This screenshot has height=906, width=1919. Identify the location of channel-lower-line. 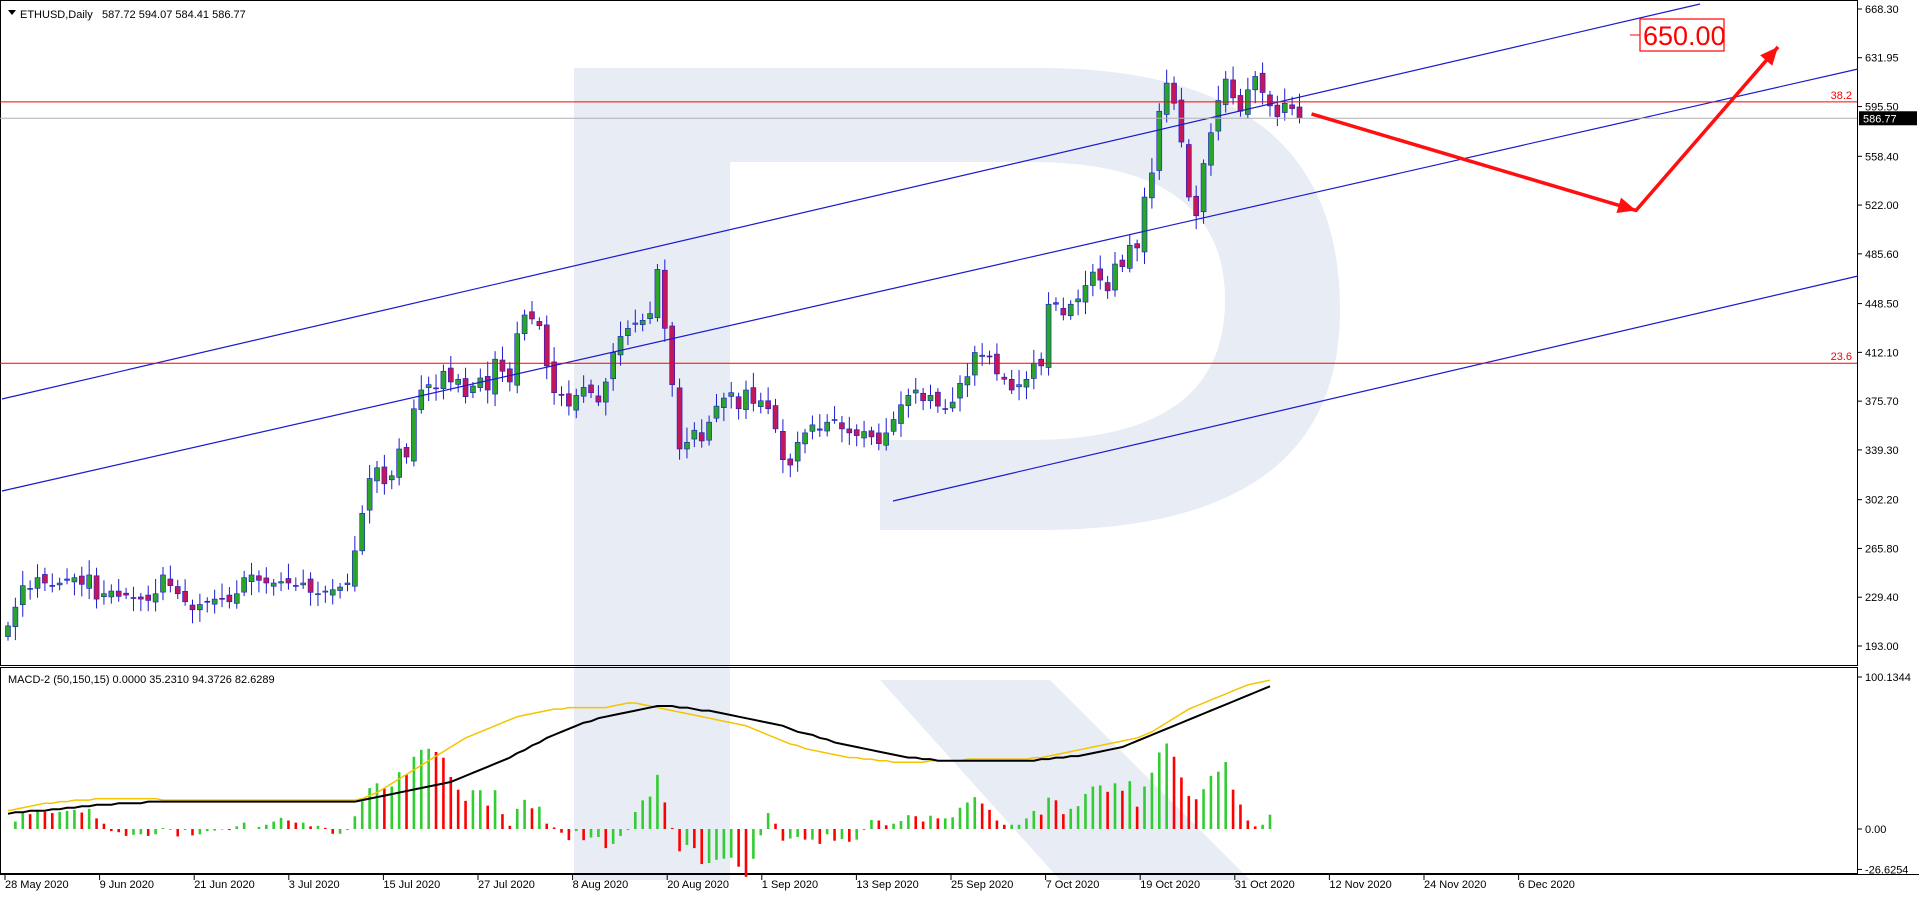
(1375, 388).